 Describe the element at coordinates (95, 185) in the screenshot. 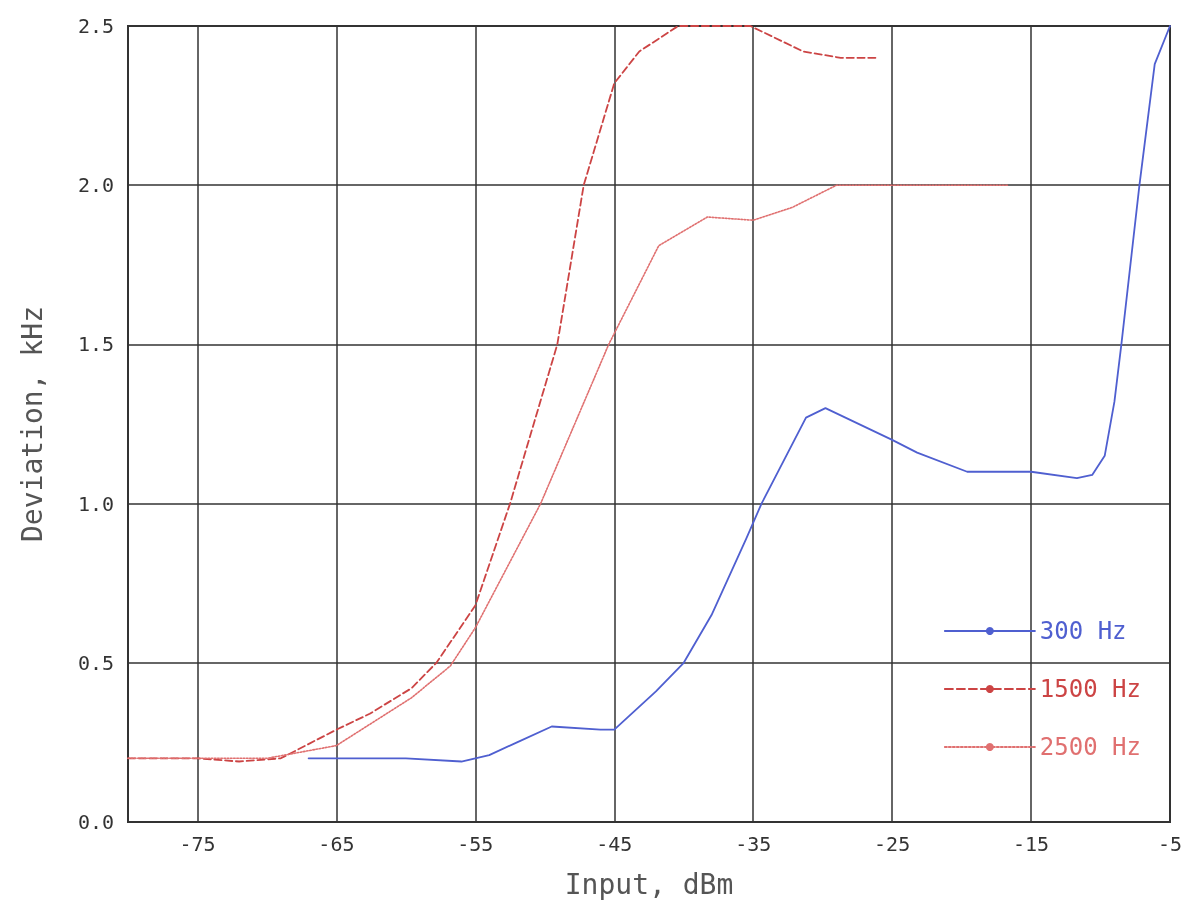

I see `y-tick-label: 2.0` at that location.